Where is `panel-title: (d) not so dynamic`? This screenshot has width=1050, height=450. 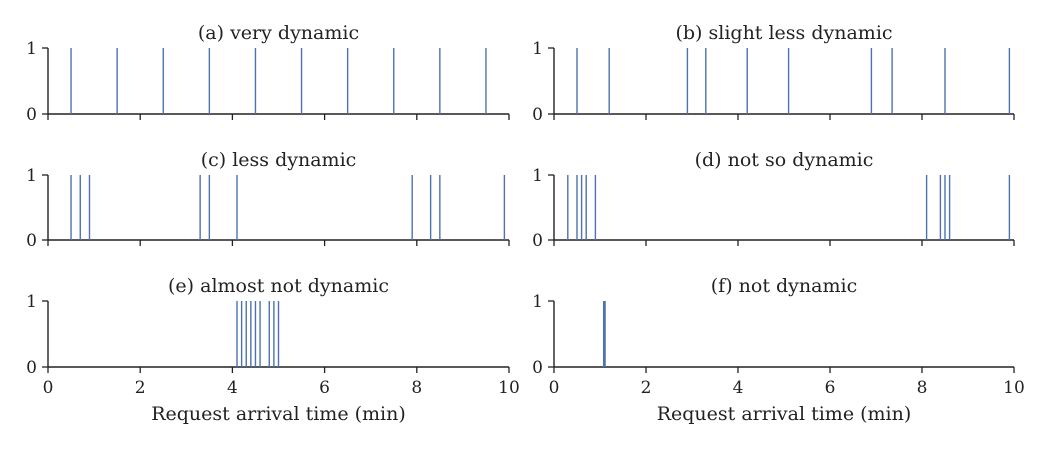 panel-title: (d) not so dynamic is located at coordinates (784, 160).